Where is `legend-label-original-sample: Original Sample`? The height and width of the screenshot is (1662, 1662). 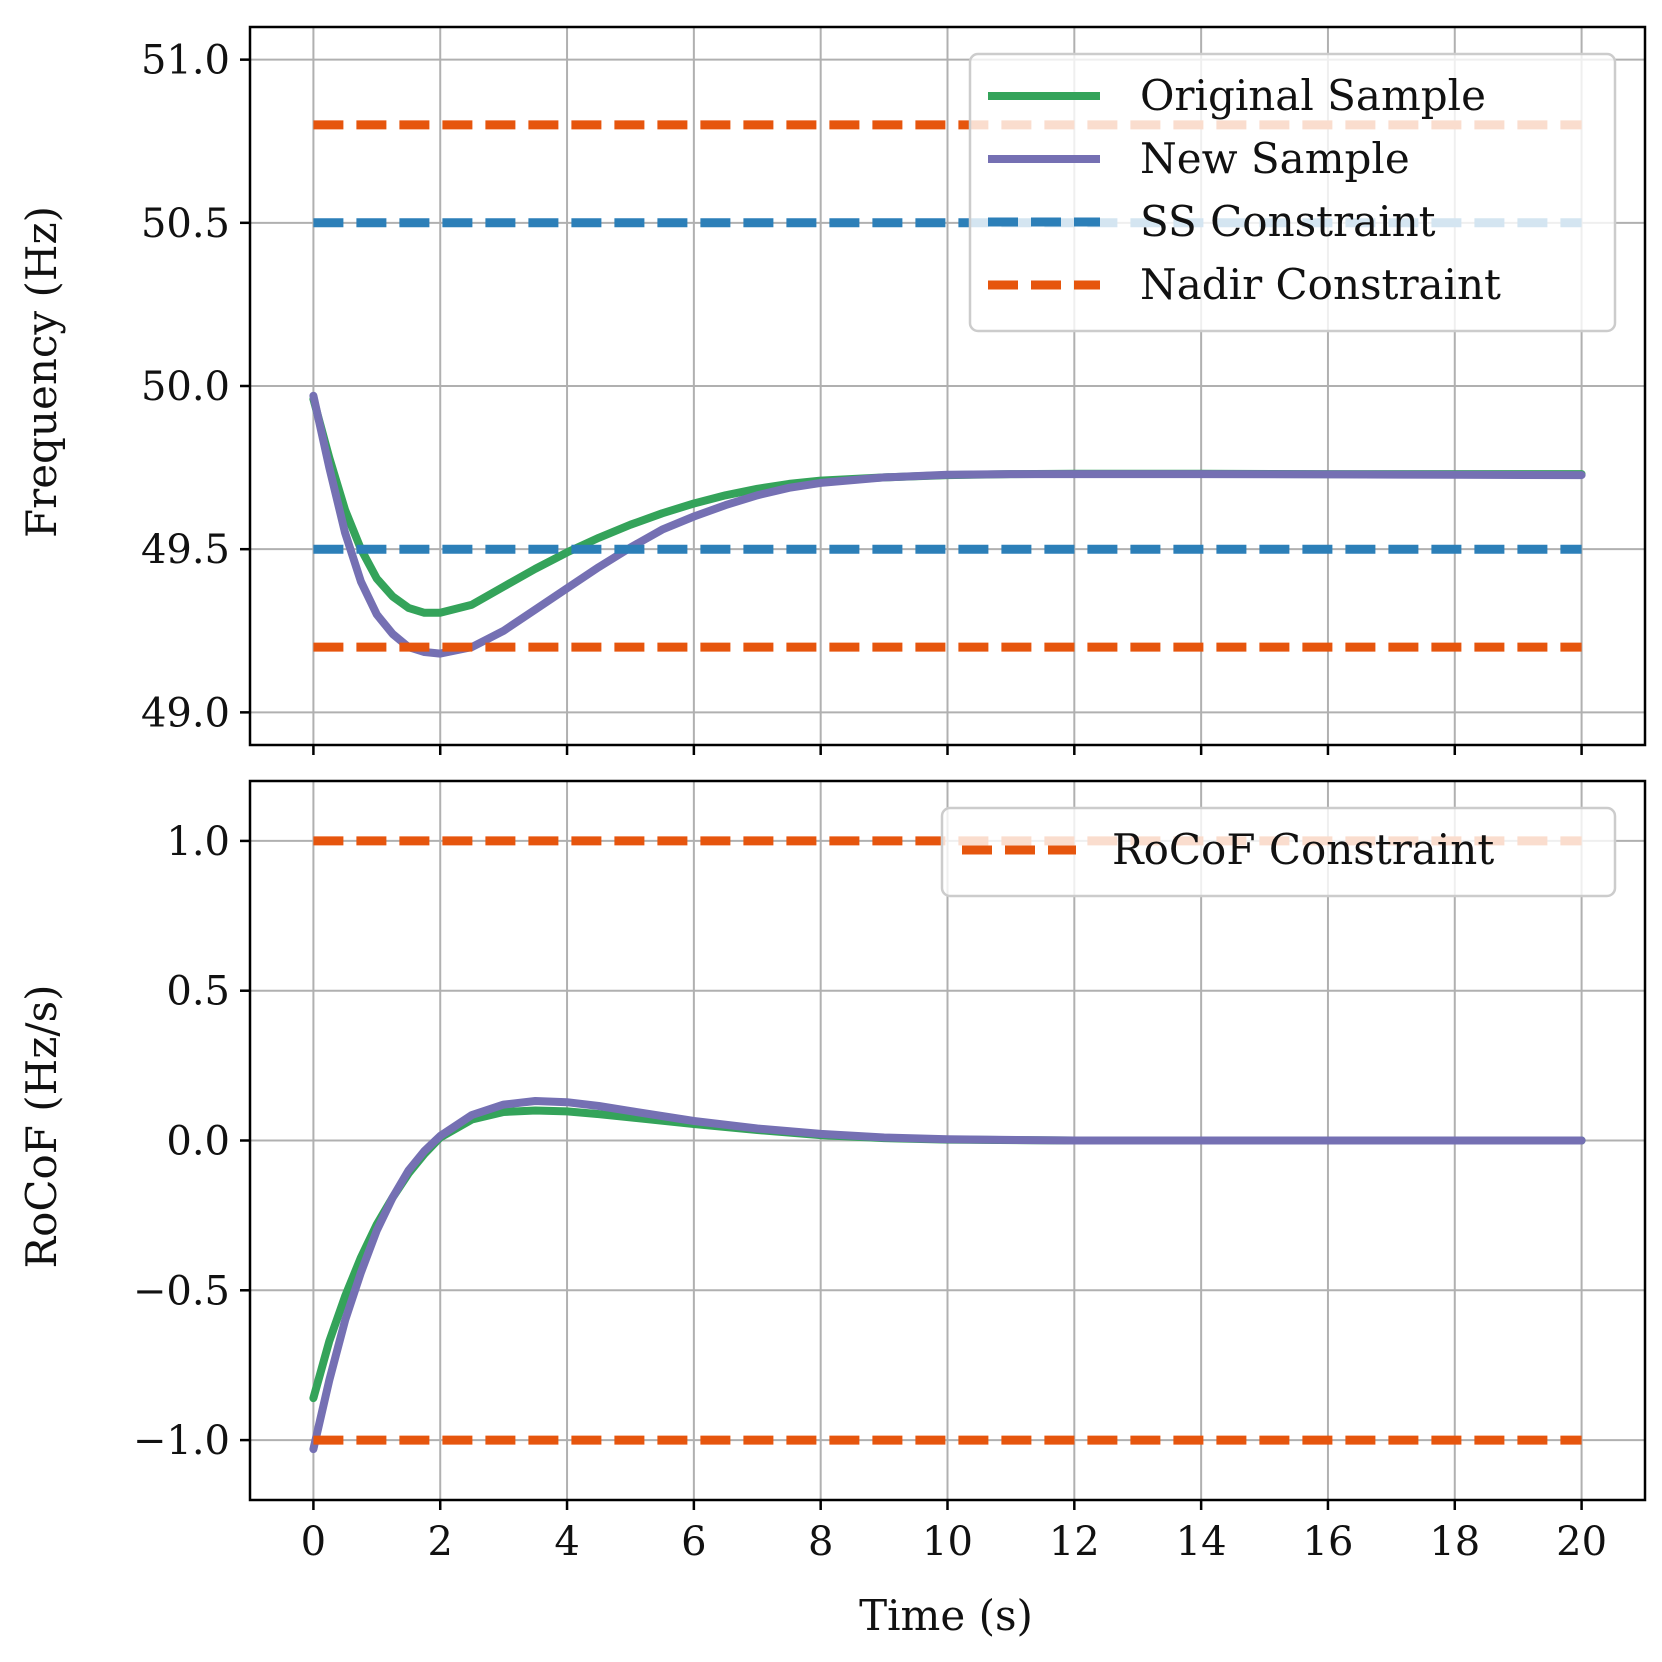 legend-label-original-sample: Original Sample is located at coordinates (1313, 95).